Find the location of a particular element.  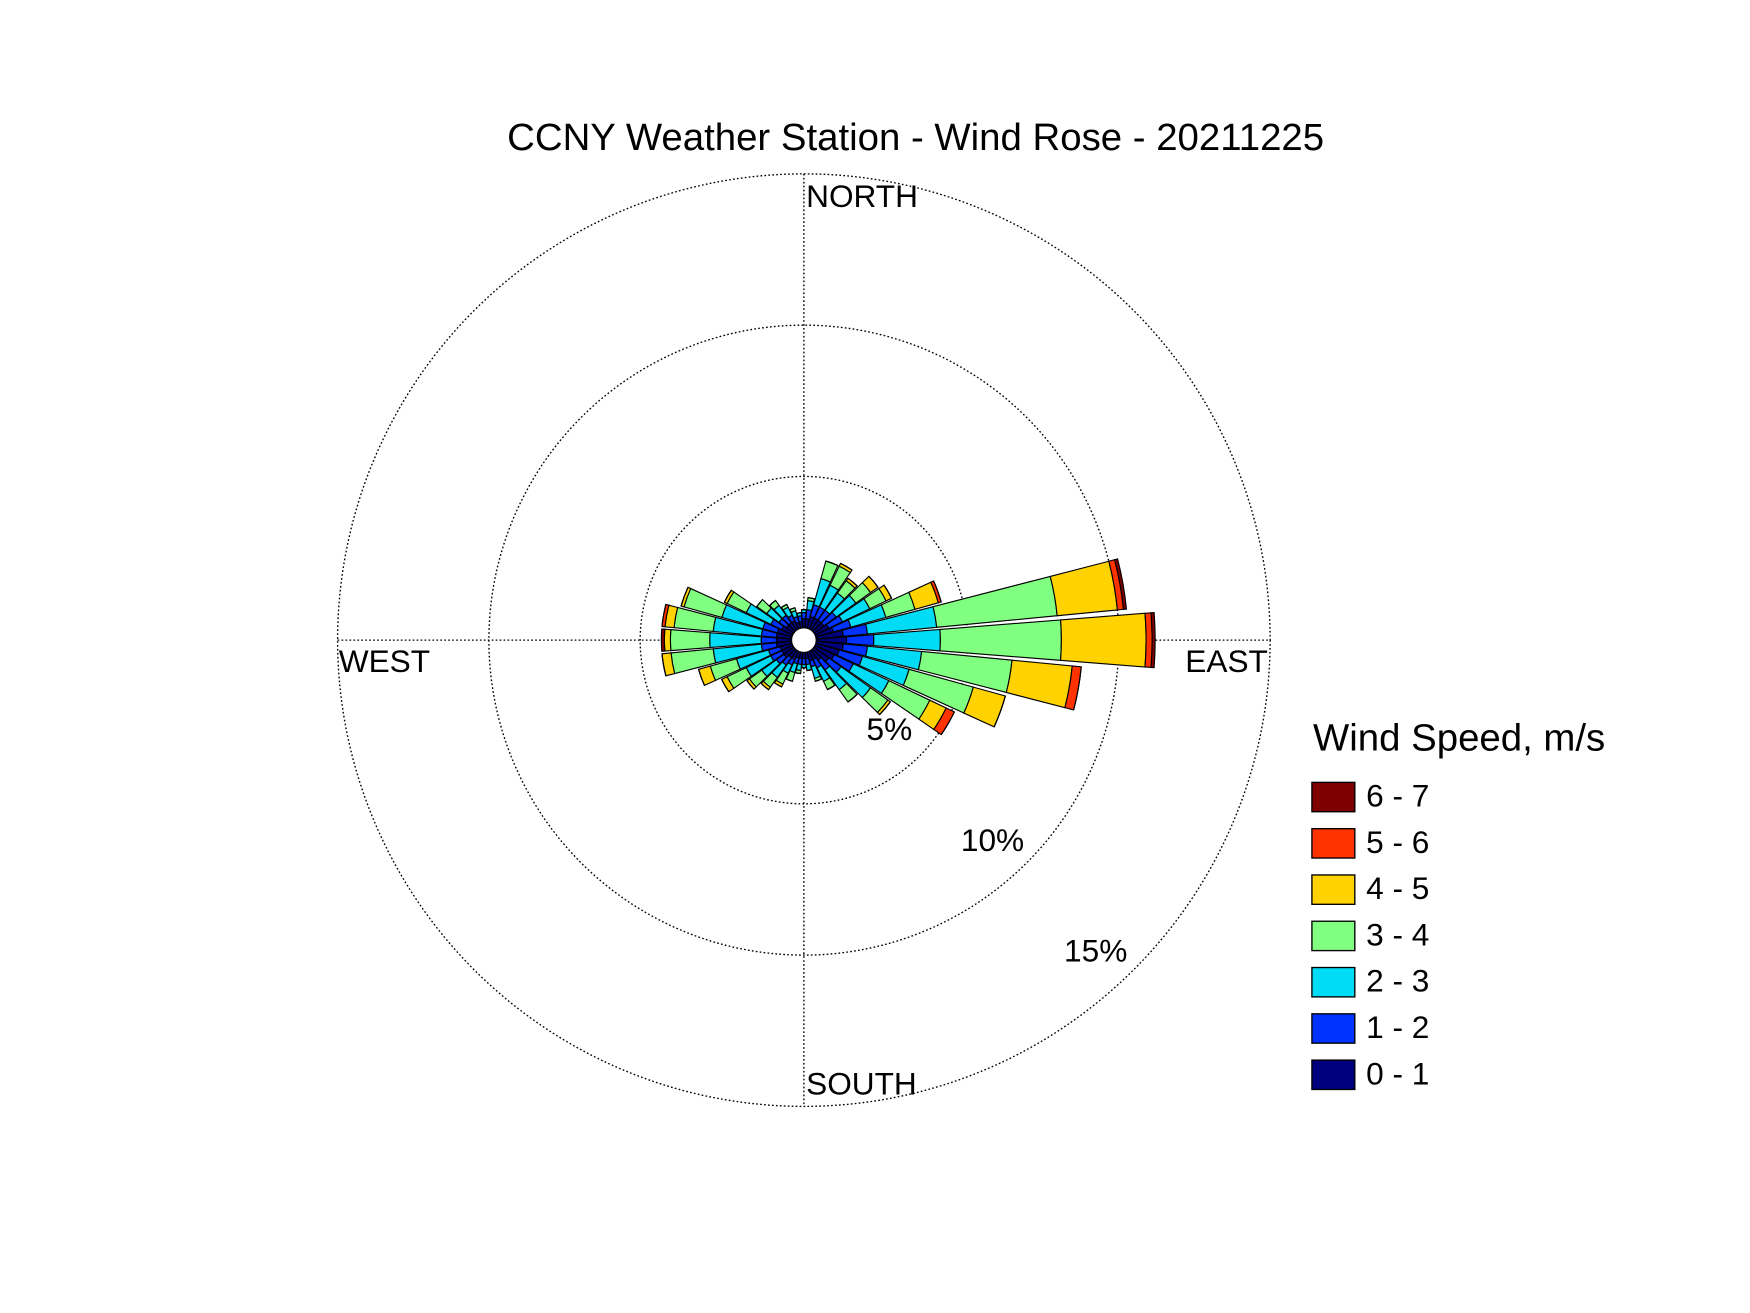

legend-label: 0 - 1 is located at coordinates (1397, 1073).